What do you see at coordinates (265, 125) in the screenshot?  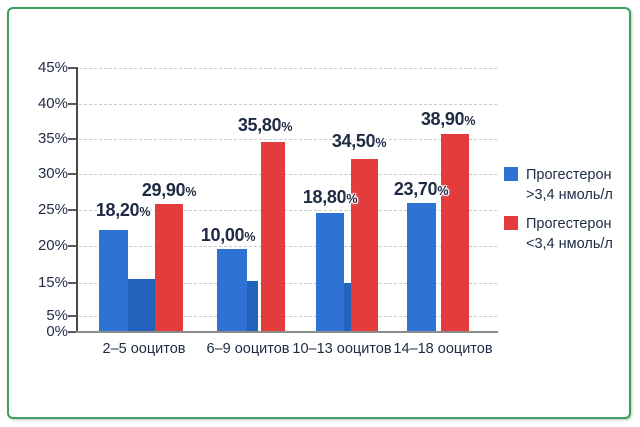 I see `bar-value-label: 35,80%` at bounding box center [265, 125].